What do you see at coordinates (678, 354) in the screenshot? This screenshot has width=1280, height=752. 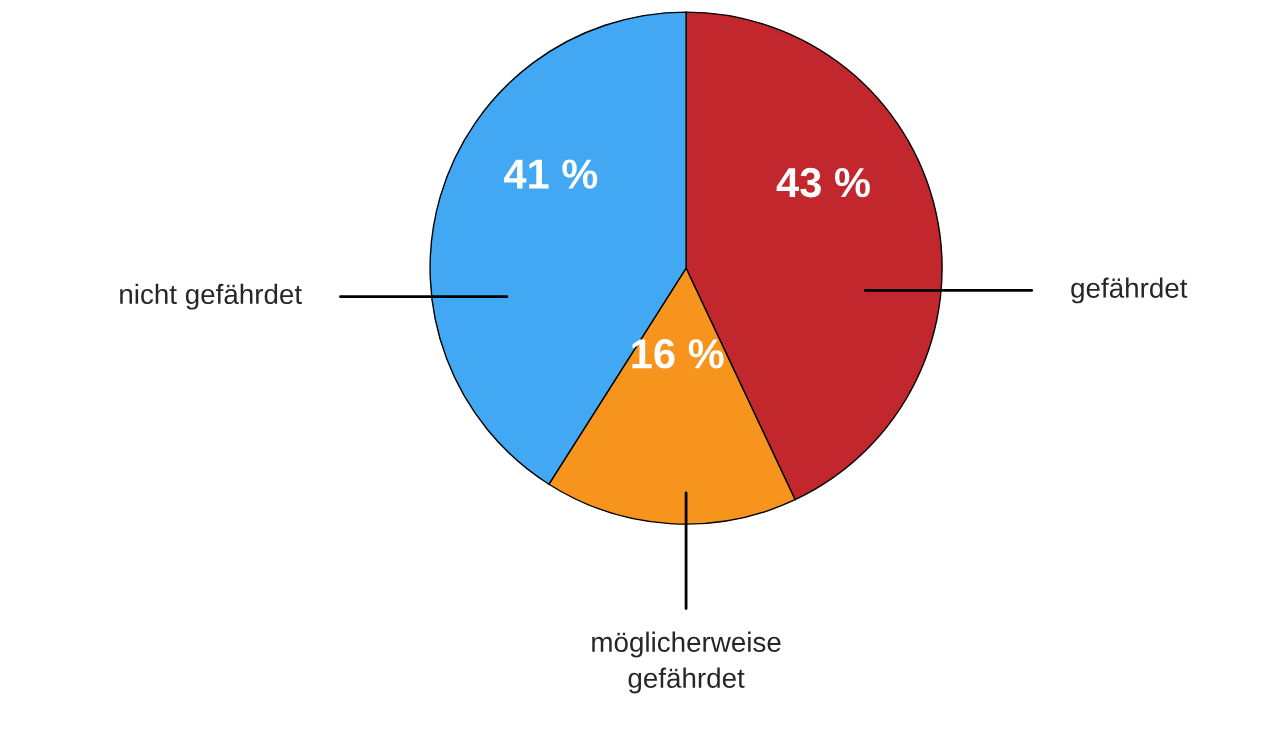 I see `data-label: 16 %` at bounding box center [678, 354].